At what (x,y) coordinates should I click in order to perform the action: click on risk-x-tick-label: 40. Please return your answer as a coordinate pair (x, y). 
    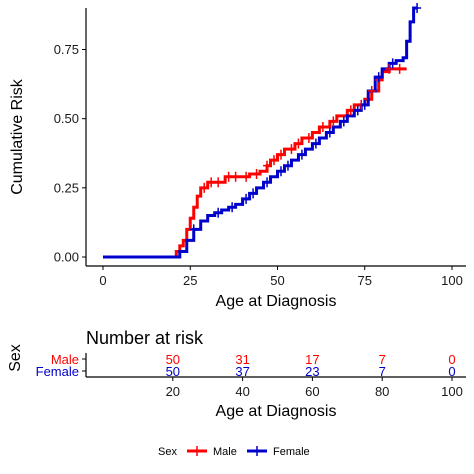
    Looking at the image, I should click on (242, 391).